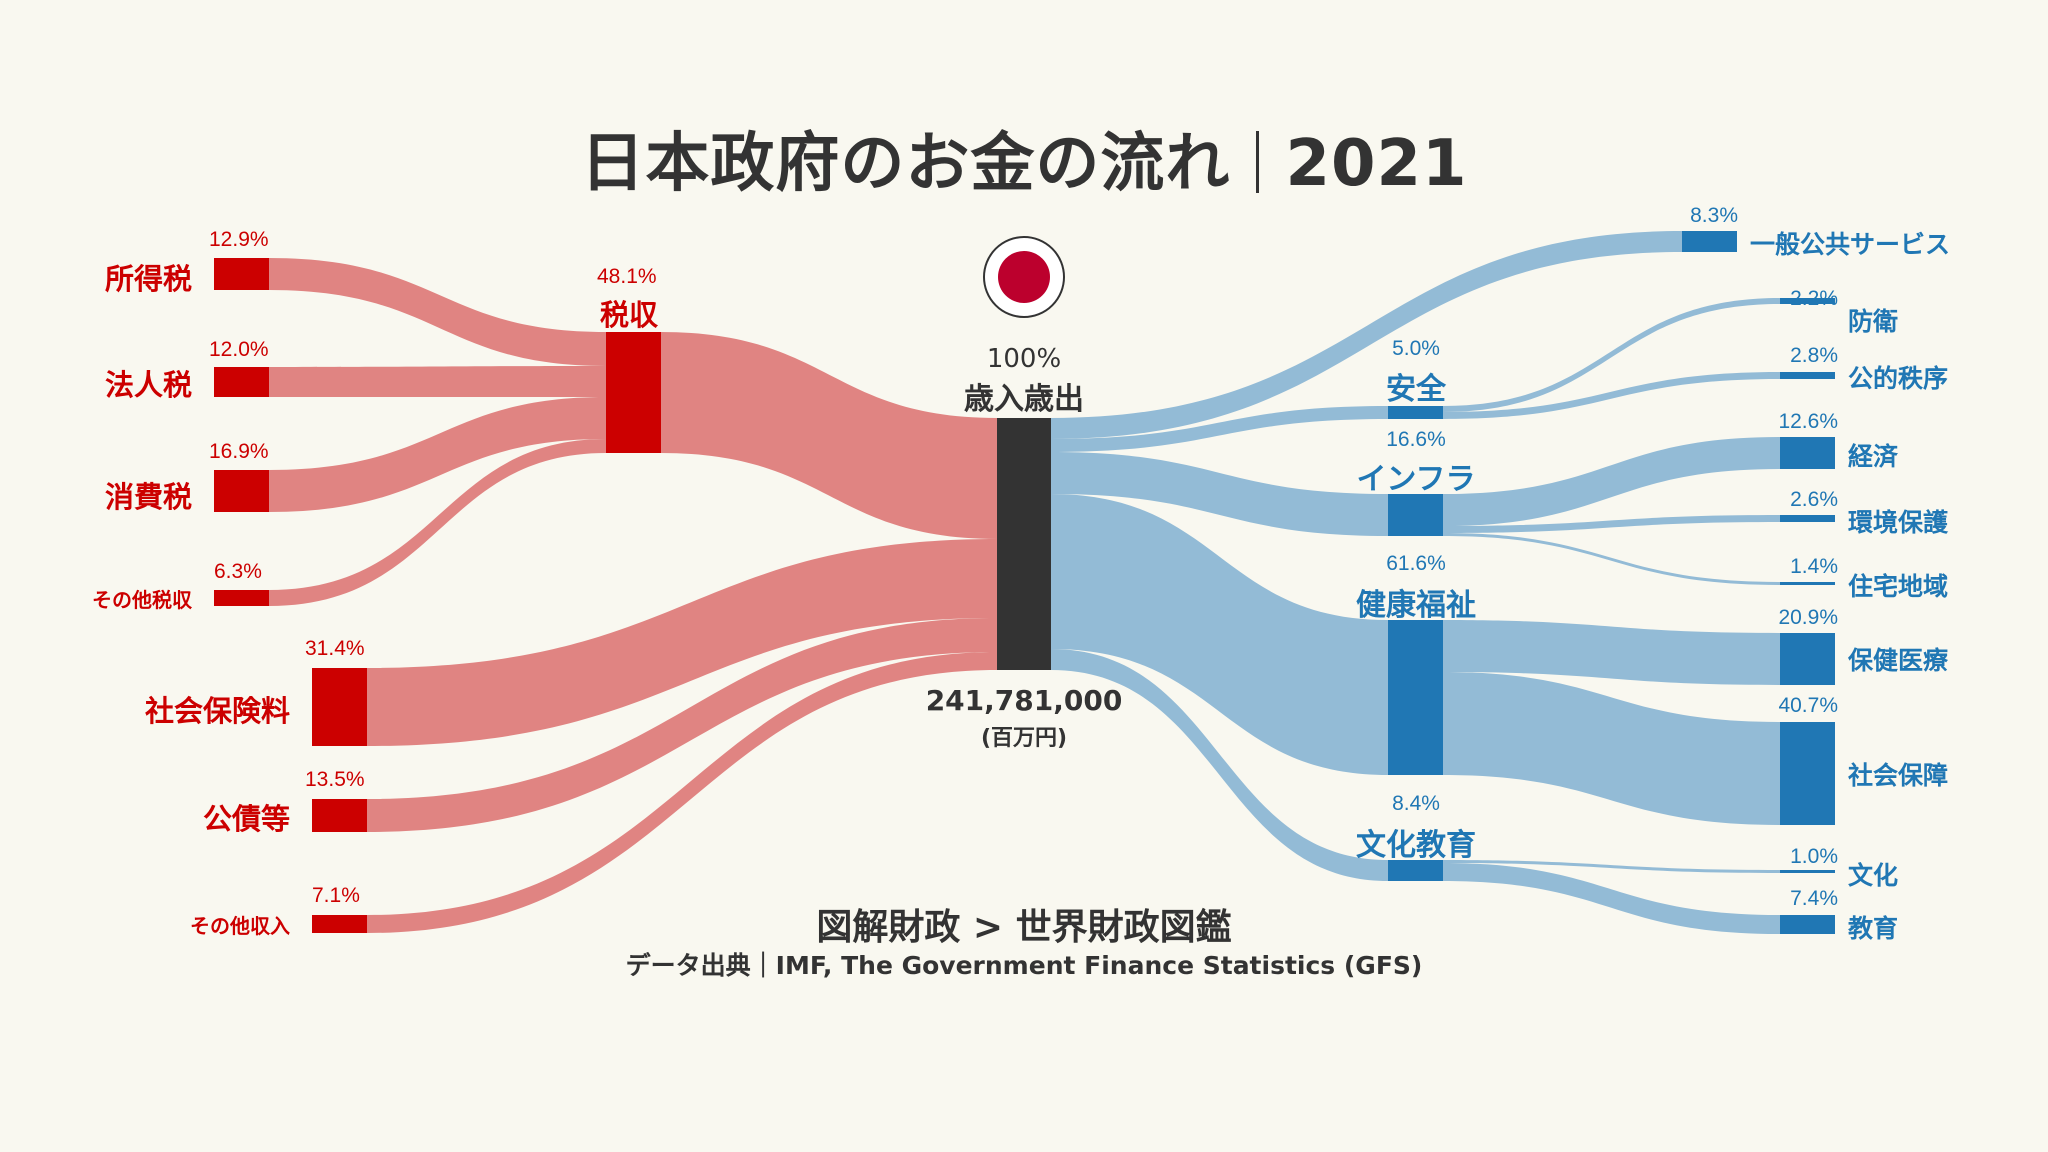  Describe the element at coordinates (1808, 705) in the screenshot. I see `social-security-percent: 40.7%` at that location.